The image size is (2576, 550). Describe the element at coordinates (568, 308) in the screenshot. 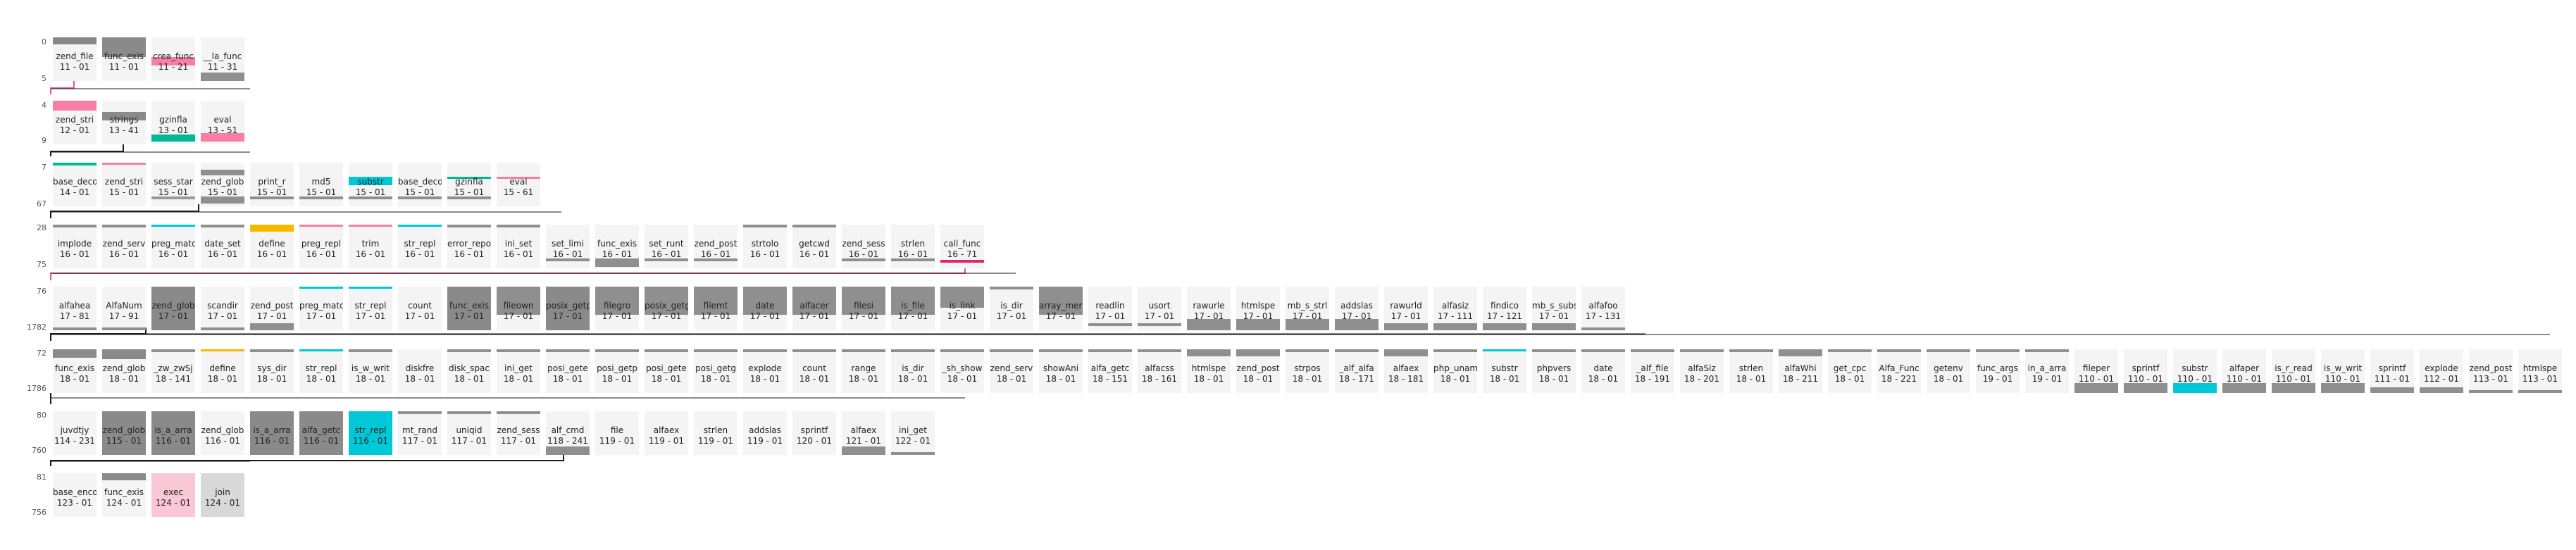

I see `function-node: posix_getp 17 - 01` at that location.